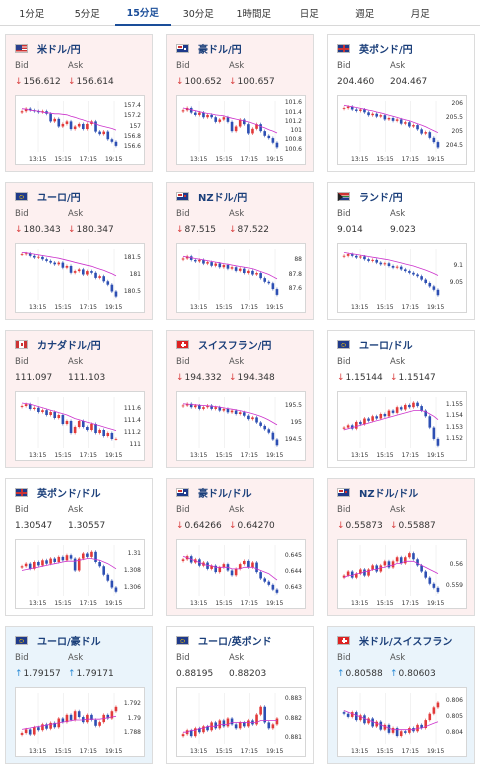 The width and height of the screenshot is (480, 771). I want to click on pair-title: 米ドル/スイスフラン, so click(394, 640).